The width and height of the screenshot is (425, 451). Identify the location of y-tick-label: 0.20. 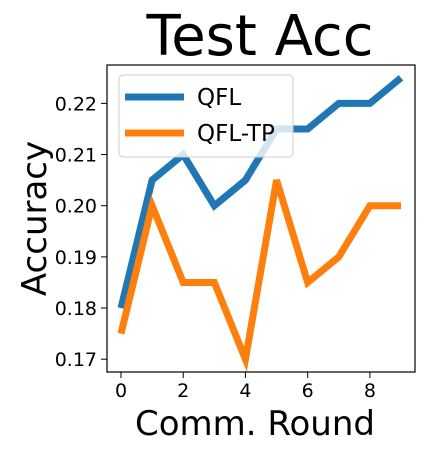
(76, 207).